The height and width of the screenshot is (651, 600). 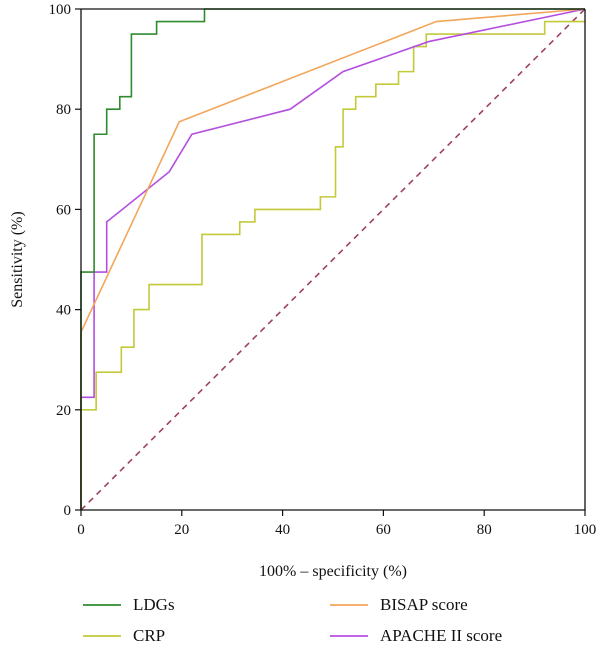 I want to click on x-tick-label: 100, so click(x=585, y=530).